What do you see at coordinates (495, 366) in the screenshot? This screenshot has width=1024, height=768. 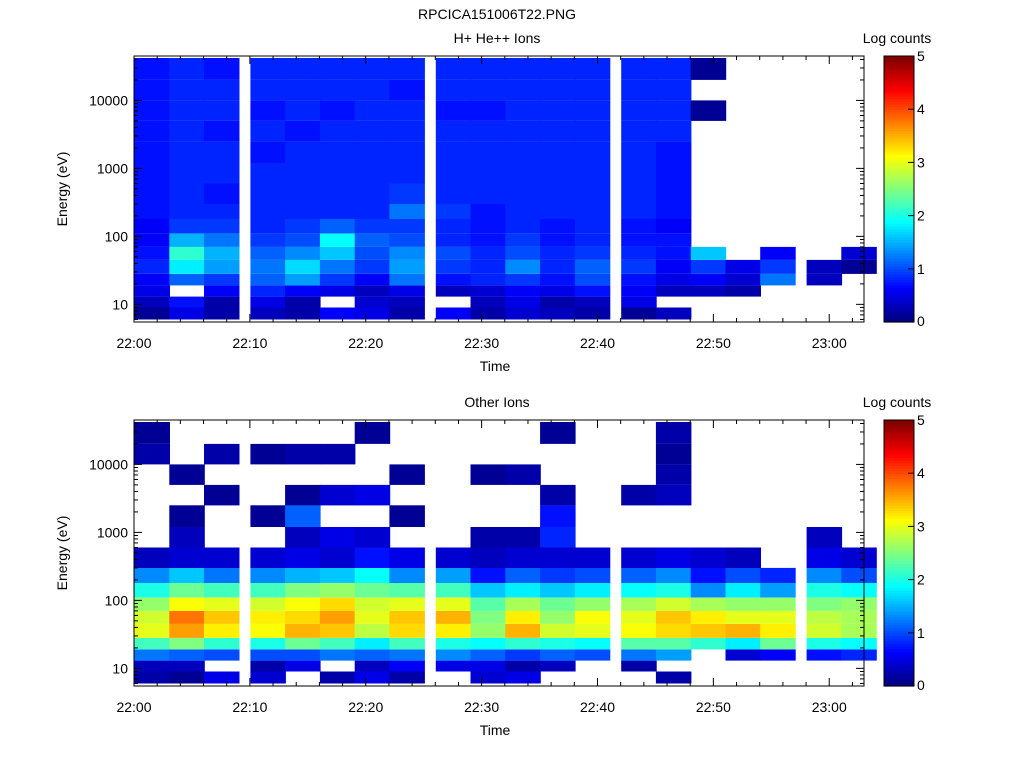 I see `panel-1-xlabel: Time` at bounding box center [495, 366].